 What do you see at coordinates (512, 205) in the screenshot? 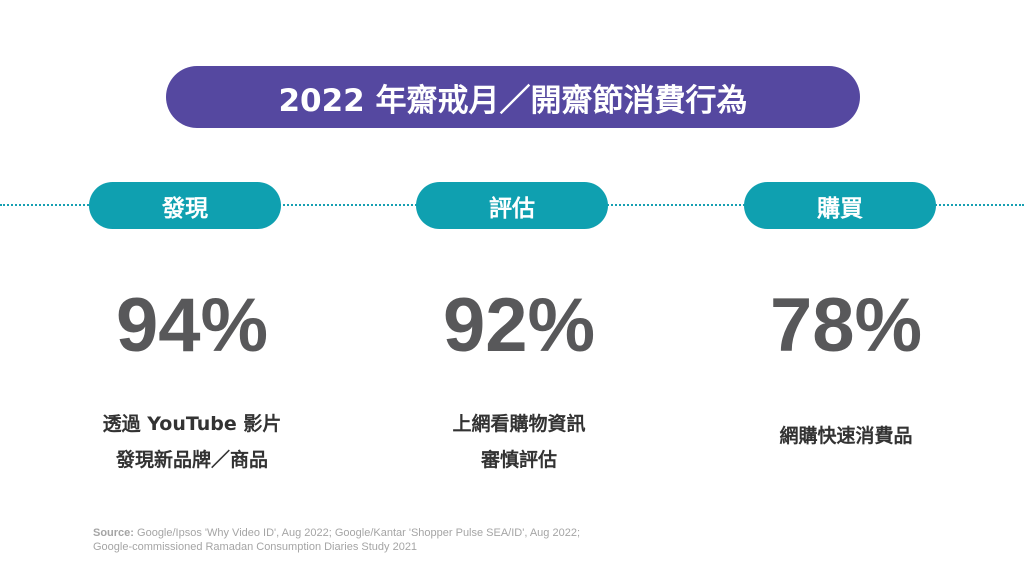
I see `stage-tag-evaluate: 評估` at bounding box center [512, 205].